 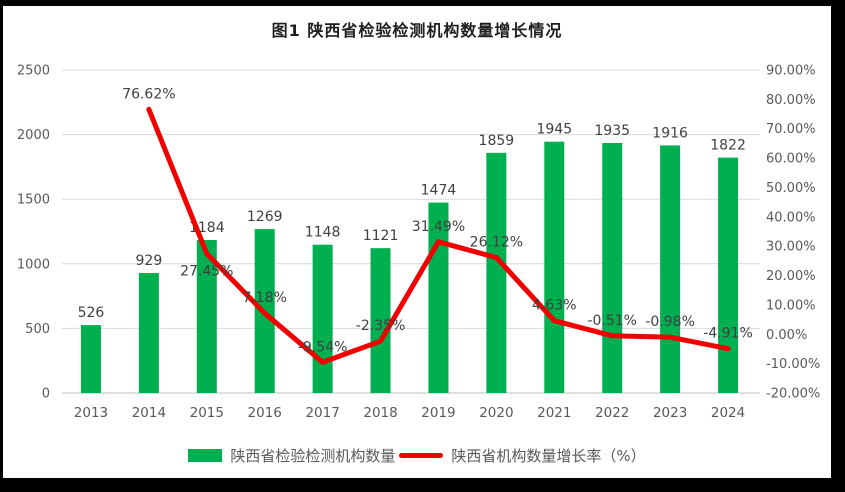 What do you see at coordinates (149, 261) in the screenshot?
I see `bar-value-label: 929` at bounding box center [149, 261].